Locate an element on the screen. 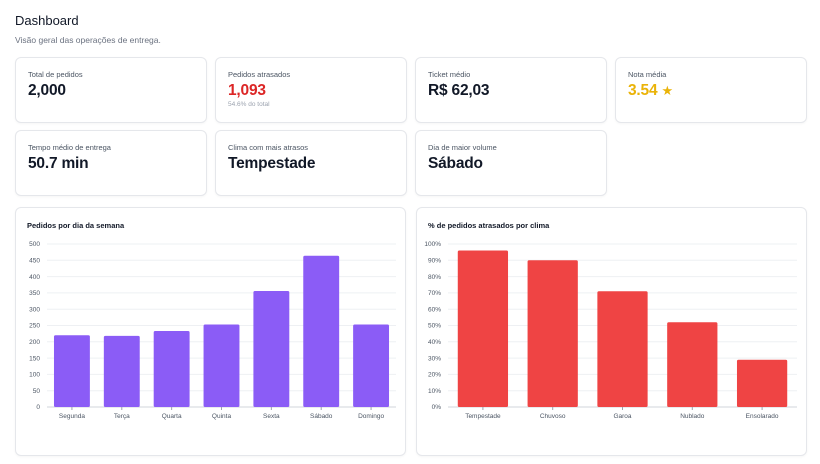 This screenshot has height=464, width=820. y-tick-label: 450 is located at coordinates (34, 261).